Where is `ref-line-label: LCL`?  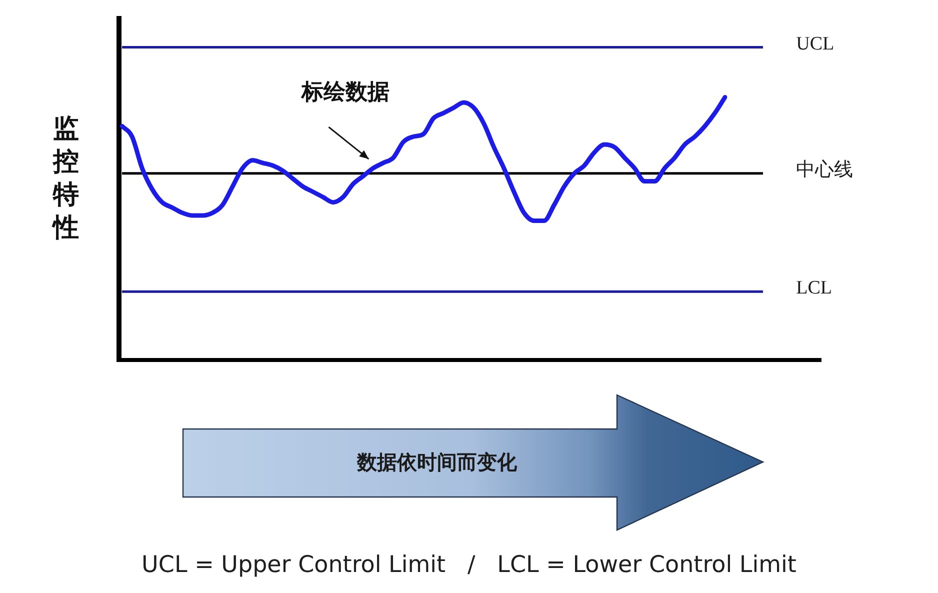 ref-line-label: LCL is located at coordinates (814, 288).